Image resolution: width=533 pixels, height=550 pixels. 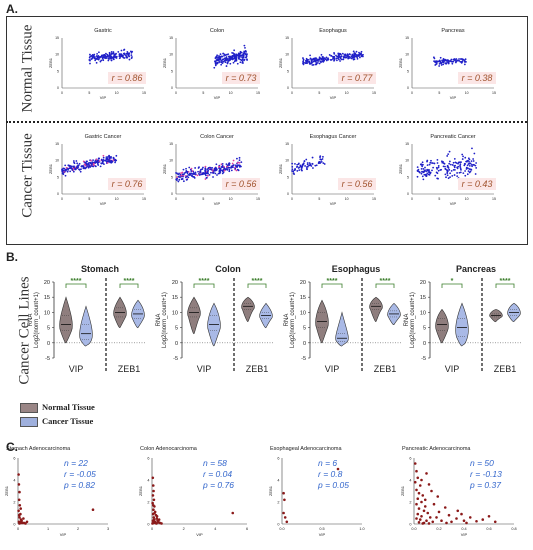 I want to click on y-tick-label: 5, so click(x=408, y=177).